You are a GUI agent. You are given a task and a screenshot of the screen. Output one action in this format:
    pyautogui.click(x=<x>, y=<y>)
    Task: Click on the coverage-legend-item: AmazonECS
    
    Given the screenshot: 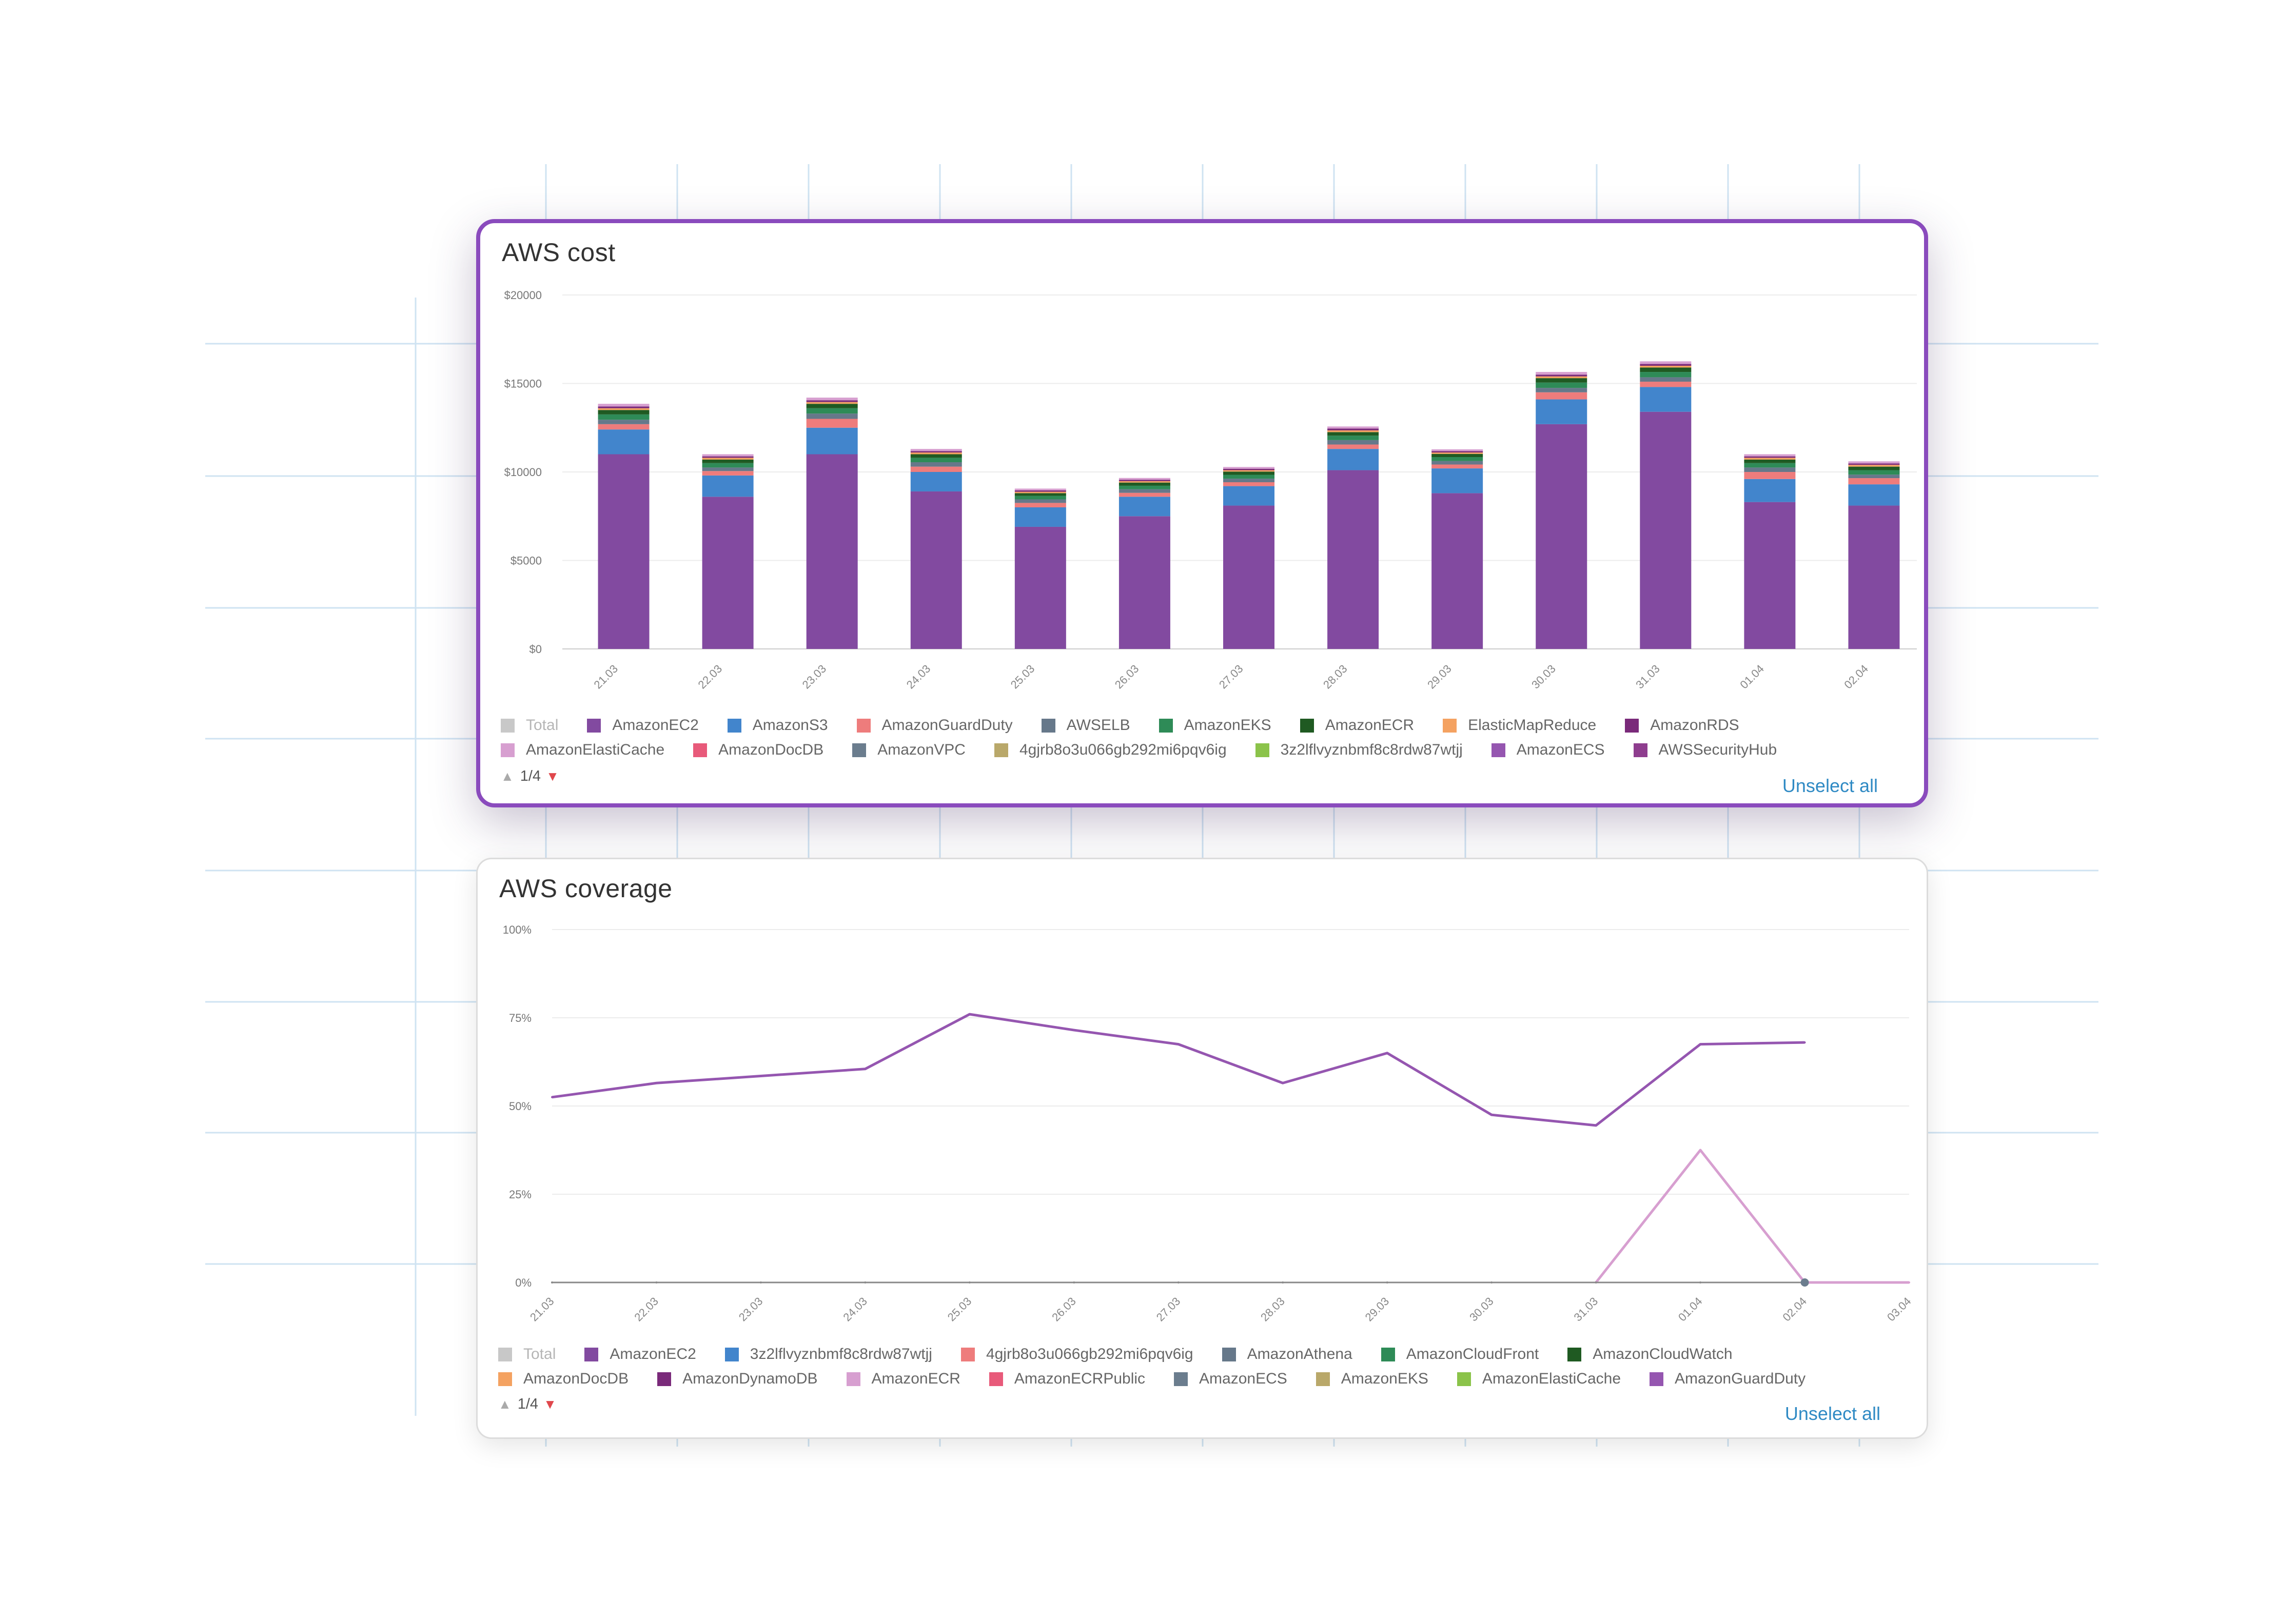 What is the action you would take?
    pyautogui.click(x=1230, y=1379)
    